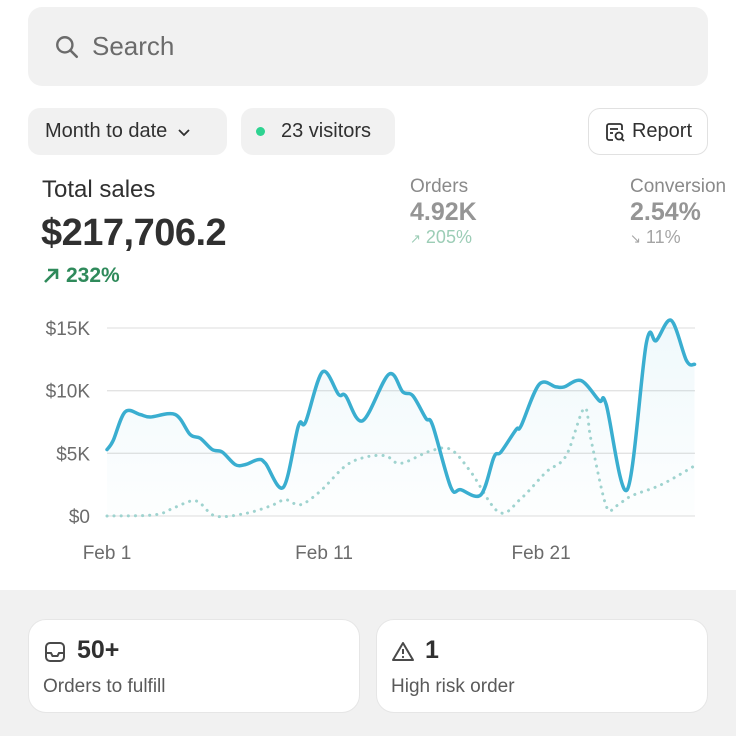  What do you see at coordinates (615, 132) in the screenshot?
I see `report-icon` at bounding box center [615, 132].